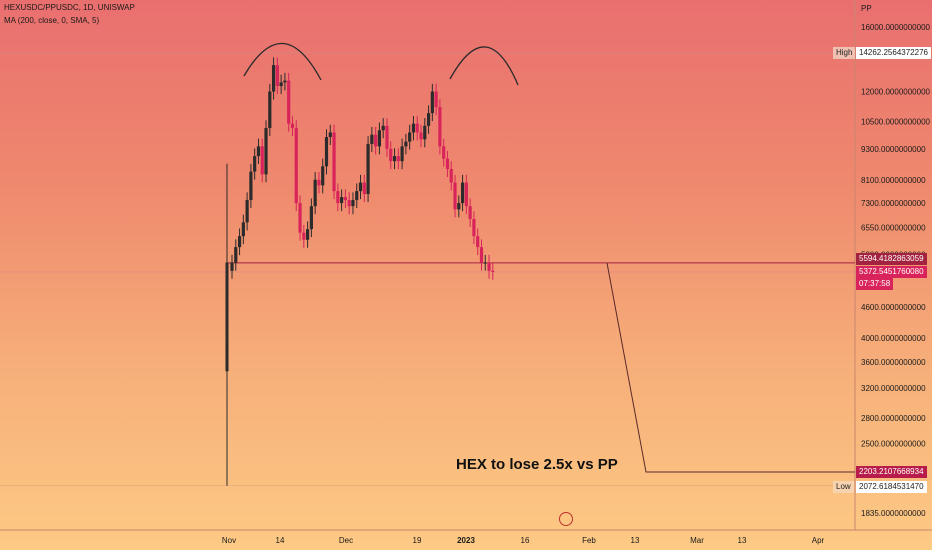 The image size is (932, 550). I want to click on high-tag: High, so click(844, 53).